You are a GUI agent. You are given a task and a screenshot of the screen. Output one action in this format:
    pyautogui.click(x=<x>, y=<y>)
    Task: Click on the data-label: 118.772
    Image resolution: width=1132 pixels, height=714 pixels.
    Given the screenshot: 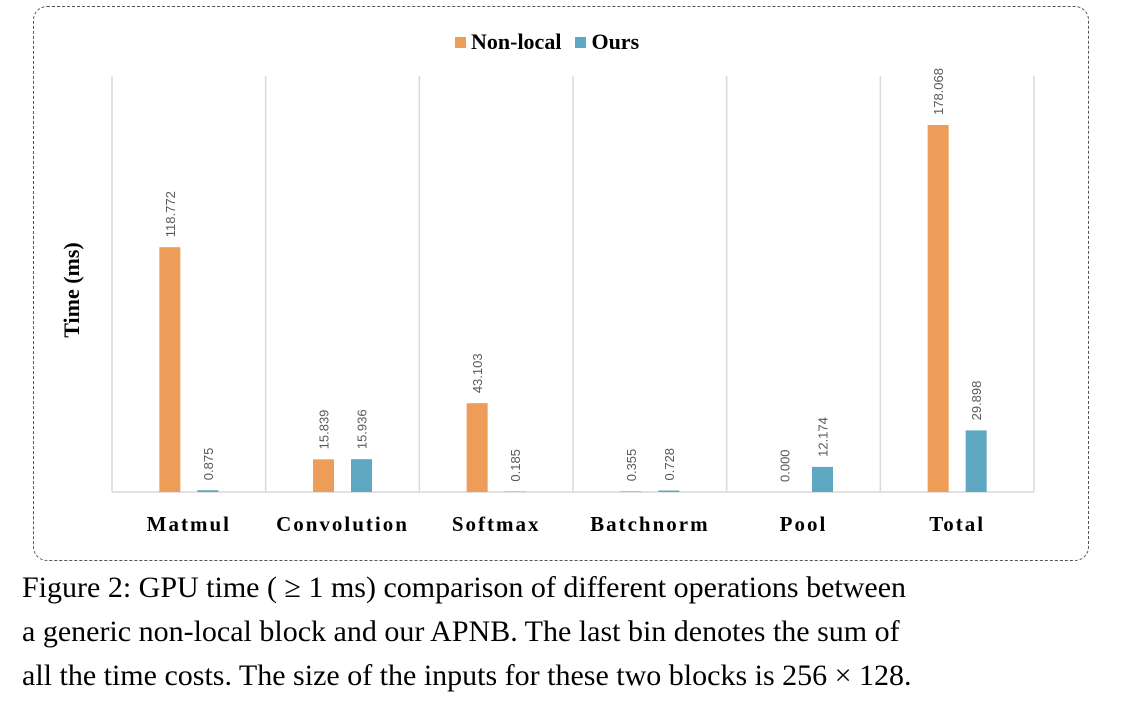 What is the action you would take?
    pyautogui.click(x=170, y=214)
    